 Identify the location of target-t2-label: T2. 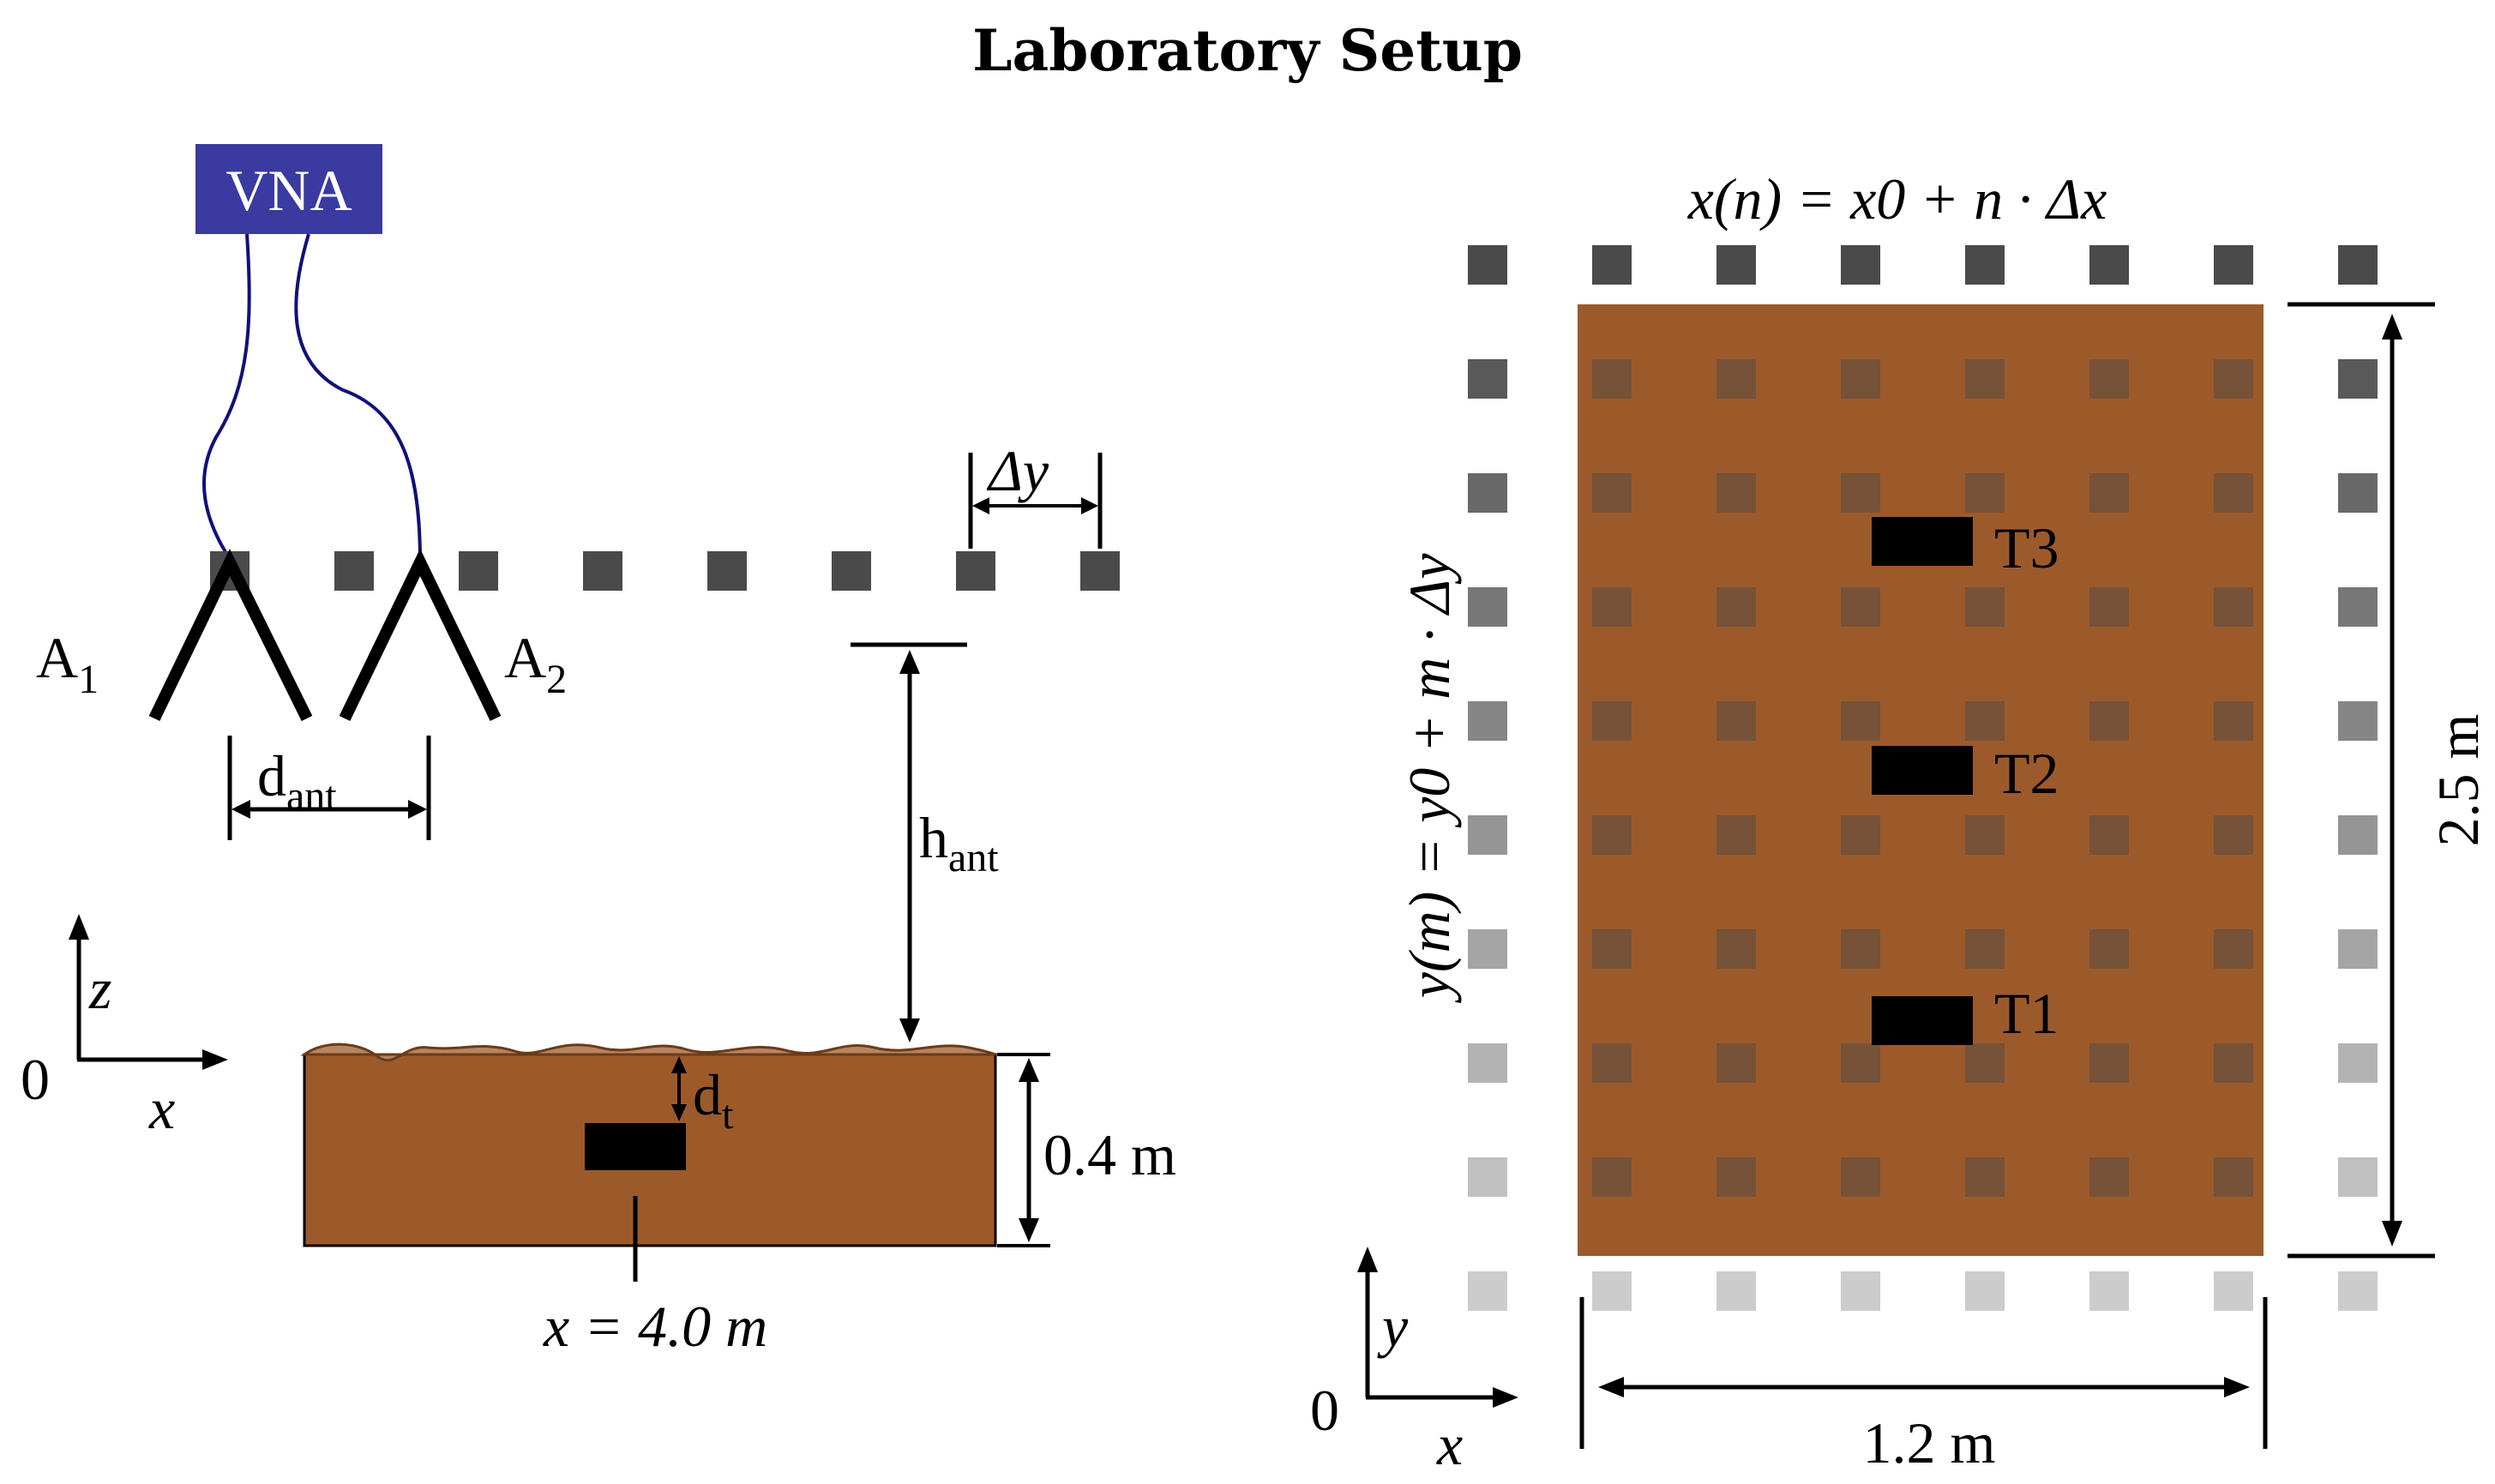
(2026, 773).